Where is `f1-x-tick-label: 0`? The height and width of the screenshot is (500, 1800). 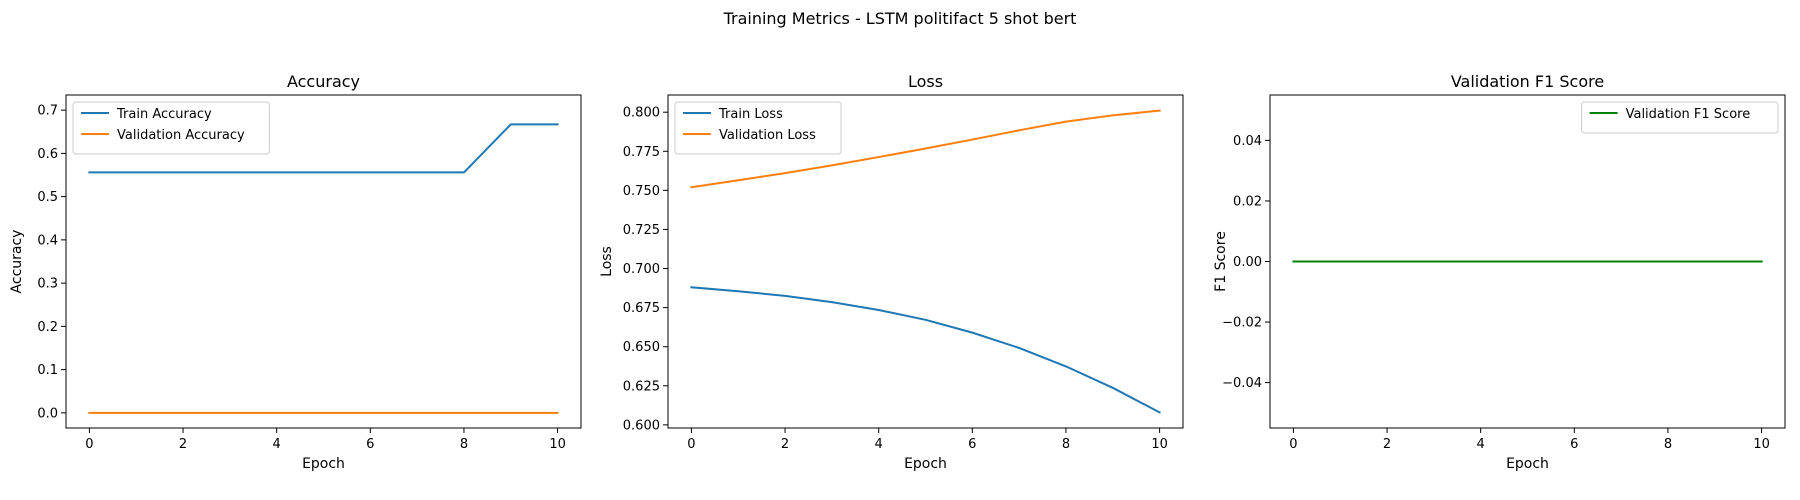
f1-x-tick-label: 0 is located at coordinates (1293, 444).